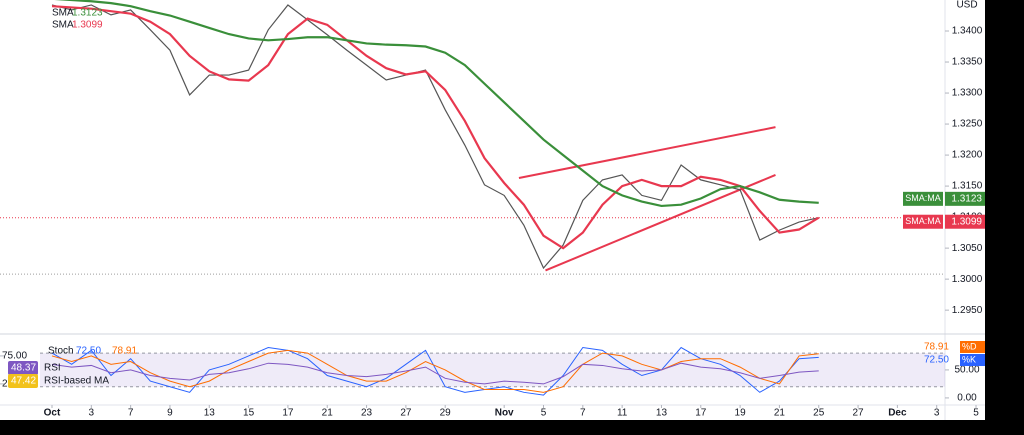 The height and width of the screenshot is (435, 1024). What do you see at coordinates (61, 351) in the screenshot?
I see `indicator-title: Stoch` at bounding box center [61, 351].